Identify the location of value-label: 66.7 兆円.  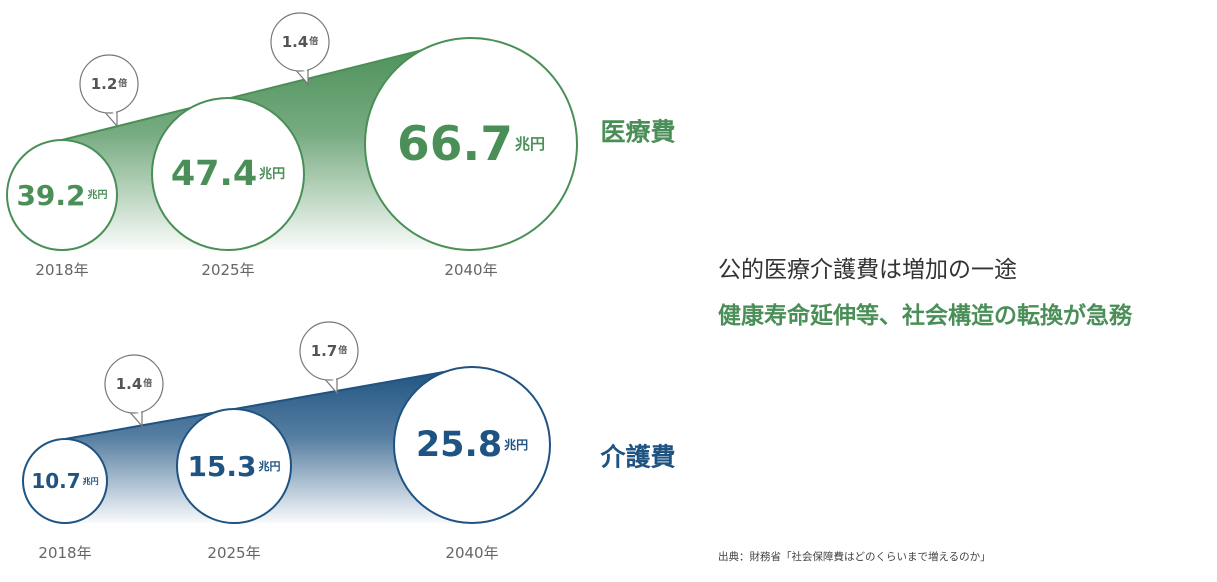
(471, 144).